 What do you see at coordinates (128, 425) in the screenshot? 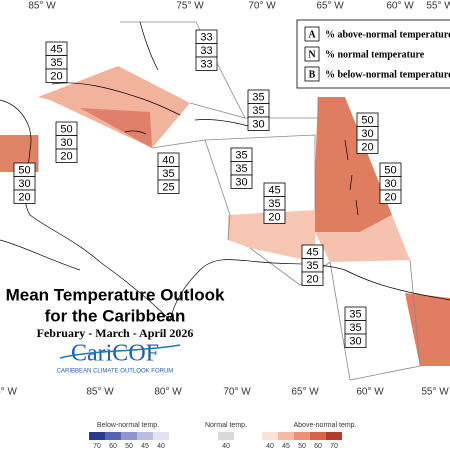
I see `colorbar-label: Below-normal temp.` at bounding box center [128, 425].